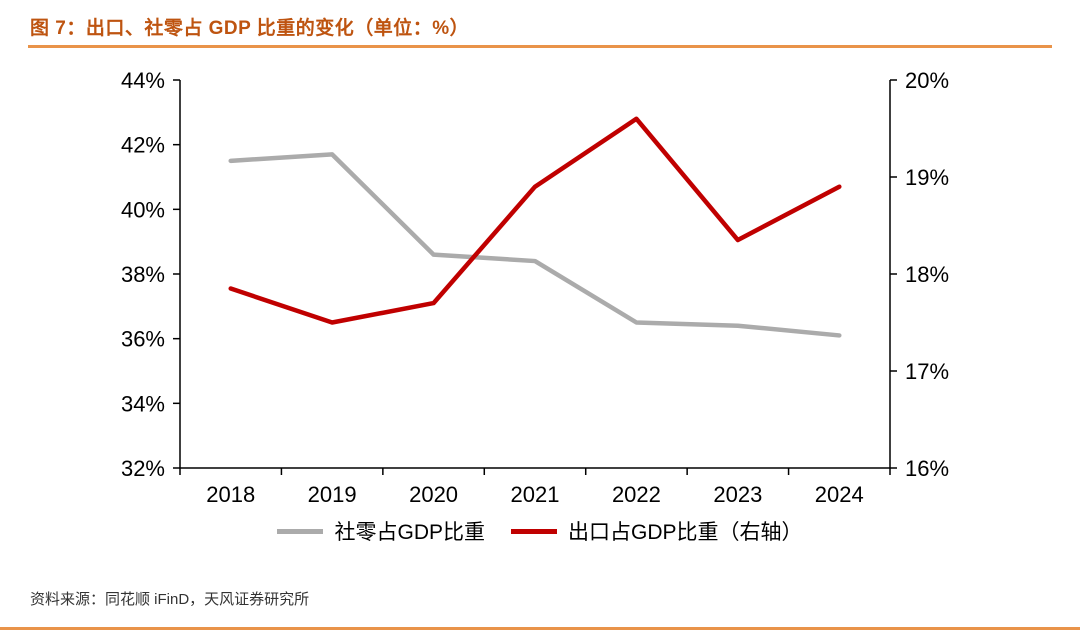 This screenshot has height=631, width=1080. I want to click on svg-text: 38%, so click(143, 274).